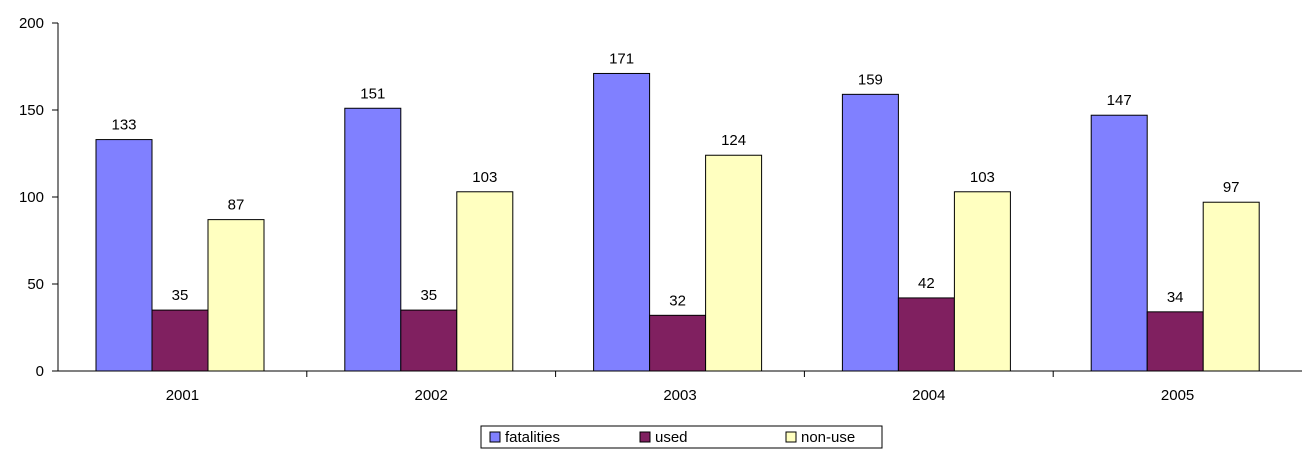 The image size is (1302, 449). What do you see at coordinates (926, 283) in the screenshot?
I see `data-label: 42` at bounding box center [926, 283].